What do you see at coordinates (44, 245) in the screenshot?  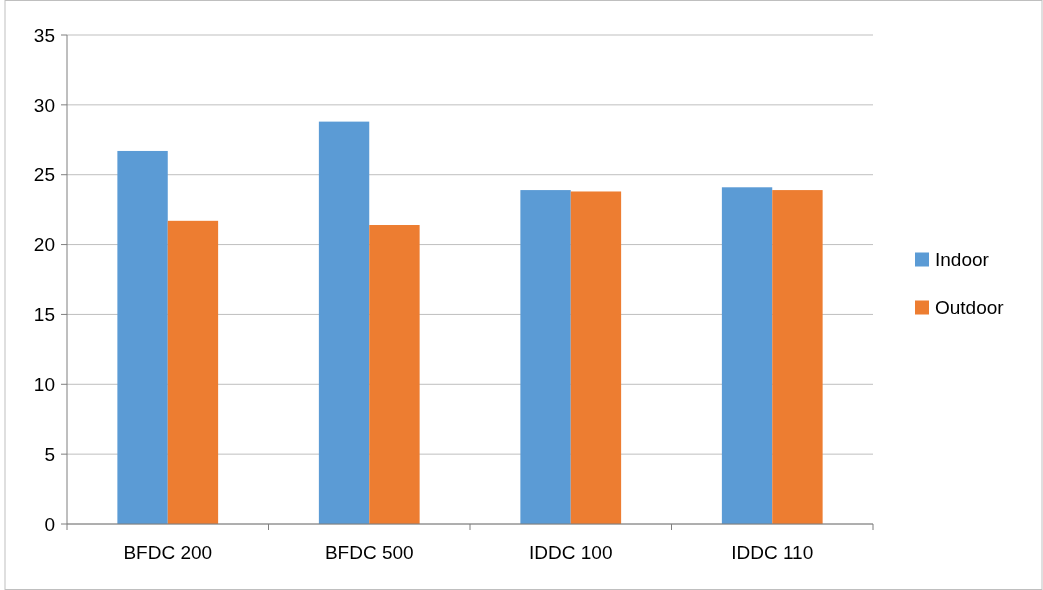 I see `y-tick-label: 20` at bounding box center [44, 245].